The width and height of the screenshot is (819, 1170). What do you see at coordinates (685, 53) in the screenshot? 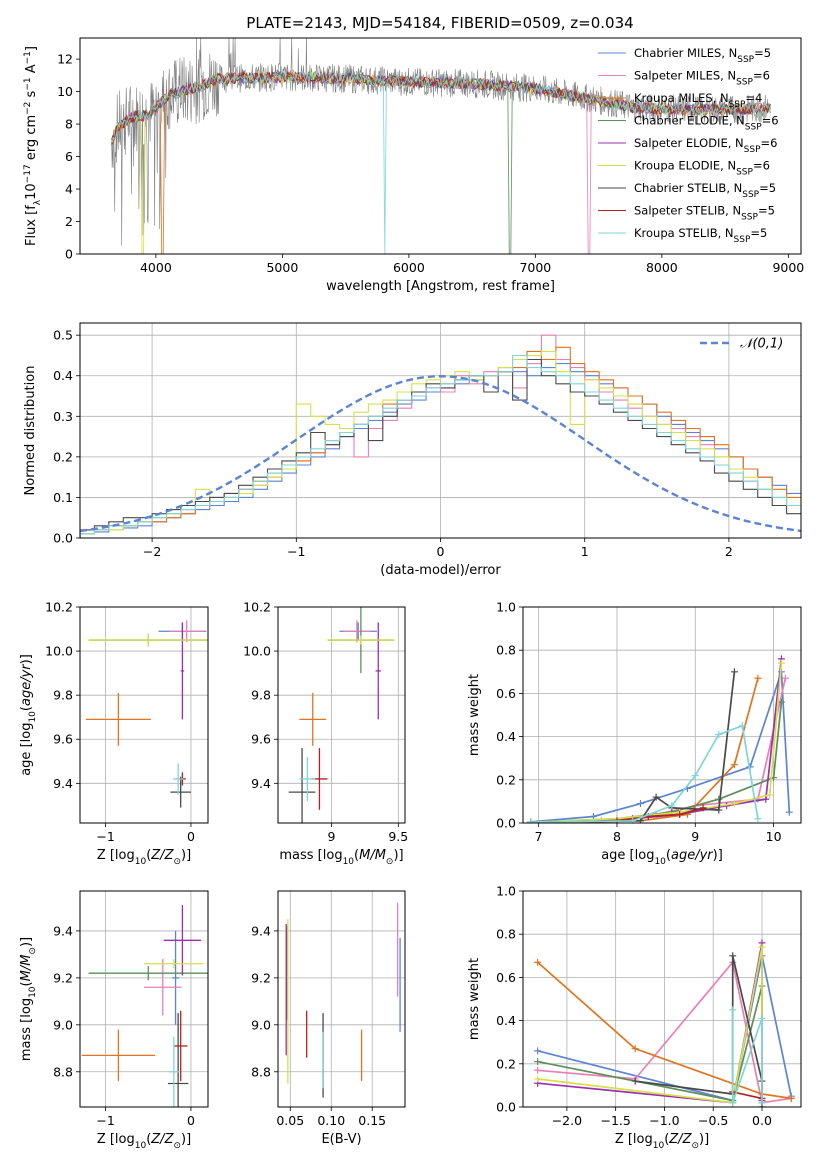
I see `legend-name: Chabrier MILES, N` at bounding box center [685, 53].